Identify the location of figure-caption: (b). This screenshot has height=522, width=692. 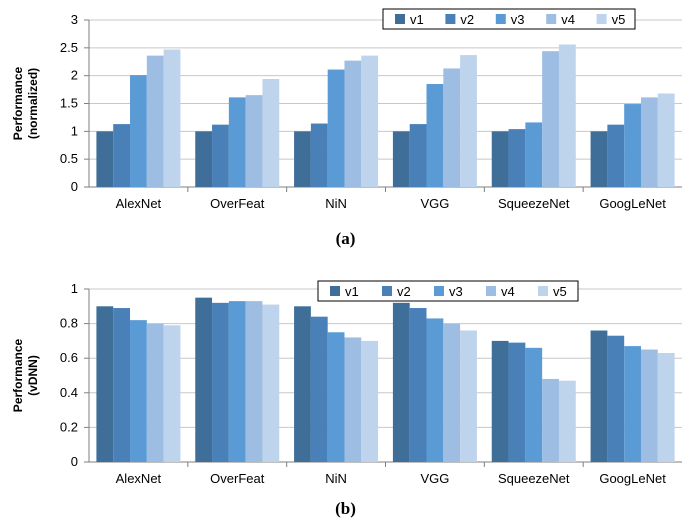
(345, 508).